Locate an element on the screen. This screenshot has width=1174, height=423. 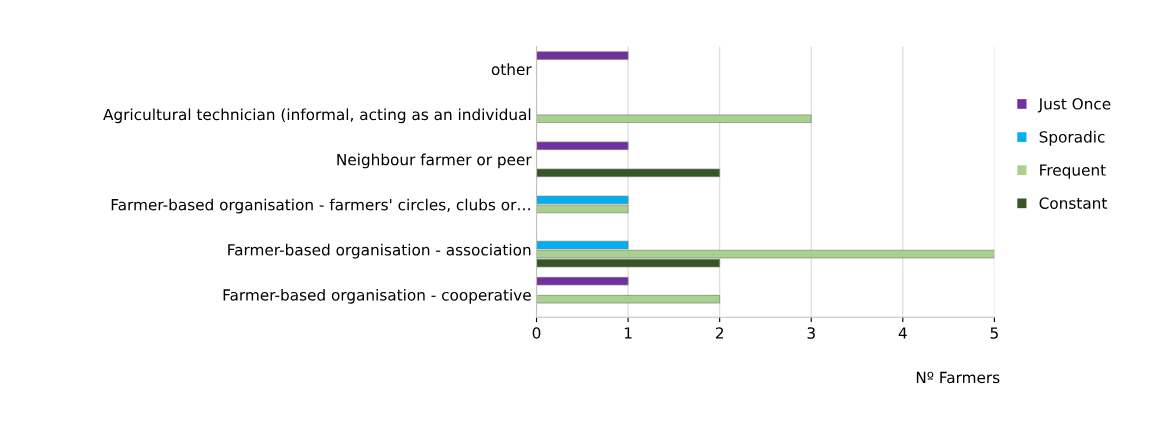
y-tick-label: Neighbour farmer or peer is located at coordinates (434, 161).